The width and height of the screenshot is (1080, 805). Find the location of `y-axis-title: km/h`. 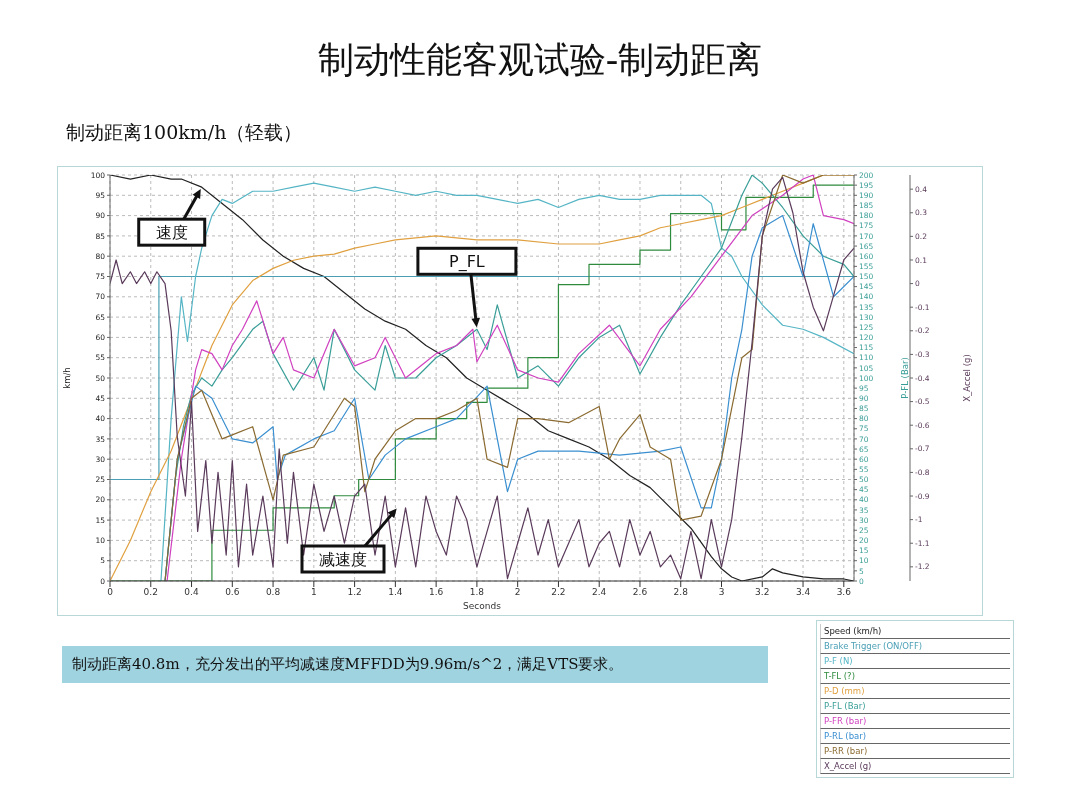

y-axis-title: km/h is located at coordinates (67, 378).